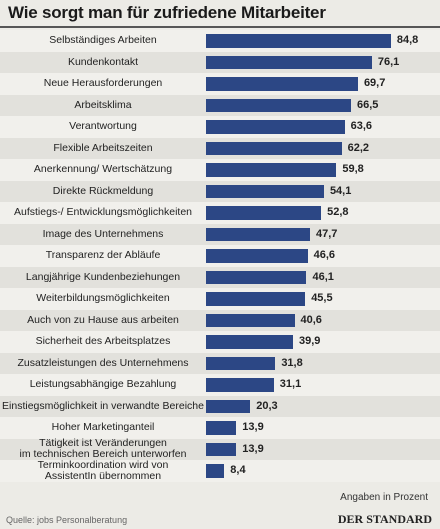 This screenshot has width=440, height=529. Describe the element at coordinates (103, 362) in the screenshot. I see `category-label: Zusatzleistungen des Unternehmens` at that location.